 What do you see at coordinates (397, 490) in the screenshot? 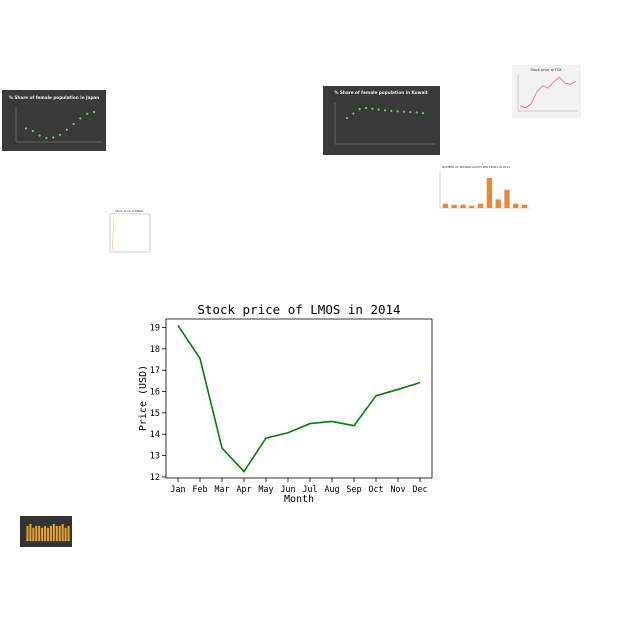
I see `x-tick-label: Nov` at bounding box center [397, 490].